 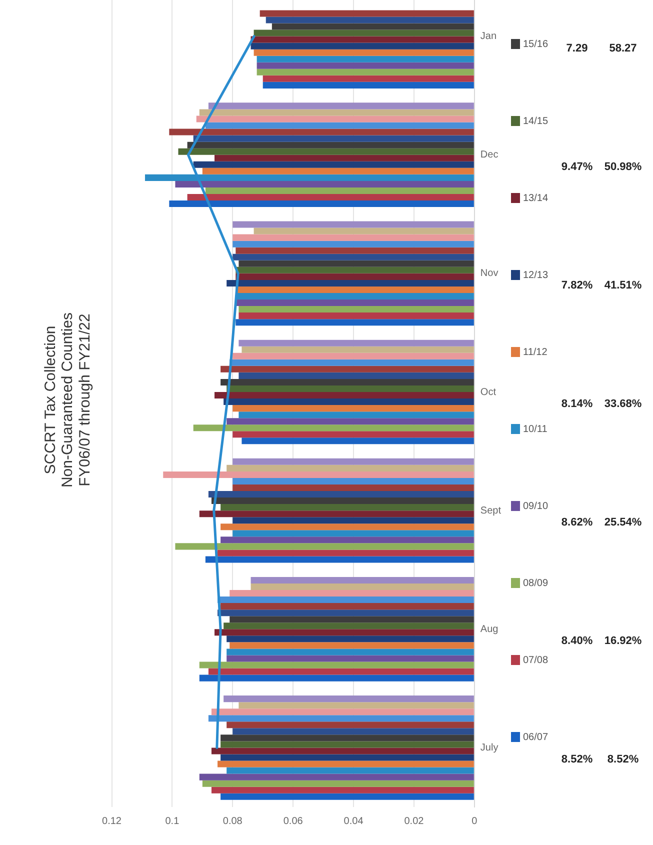 What do you see at coordinates (293, 821) in the screenshot?
I see `x-tick-label: 0.06` at bounding box center [293, 821].